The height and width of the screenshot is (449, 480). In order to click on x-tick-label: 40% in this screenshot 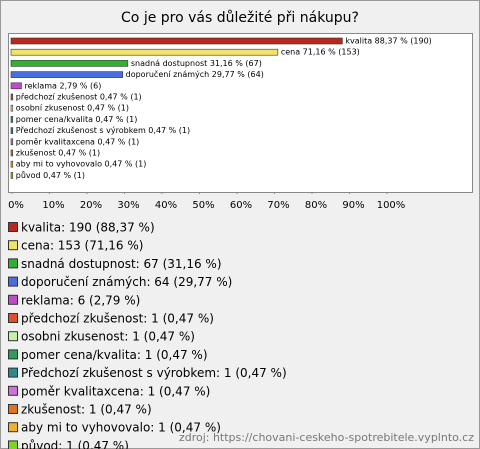, I will do `click(166, 205)`.